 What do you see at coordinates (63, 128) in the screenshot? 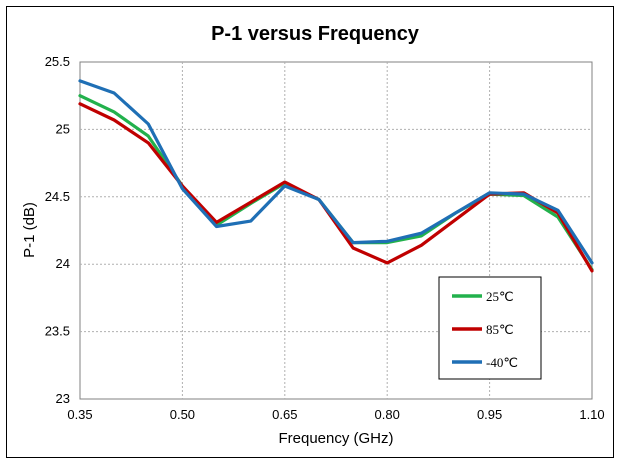
I see `y-tick-label: 25` at bounding box center [63, 128].